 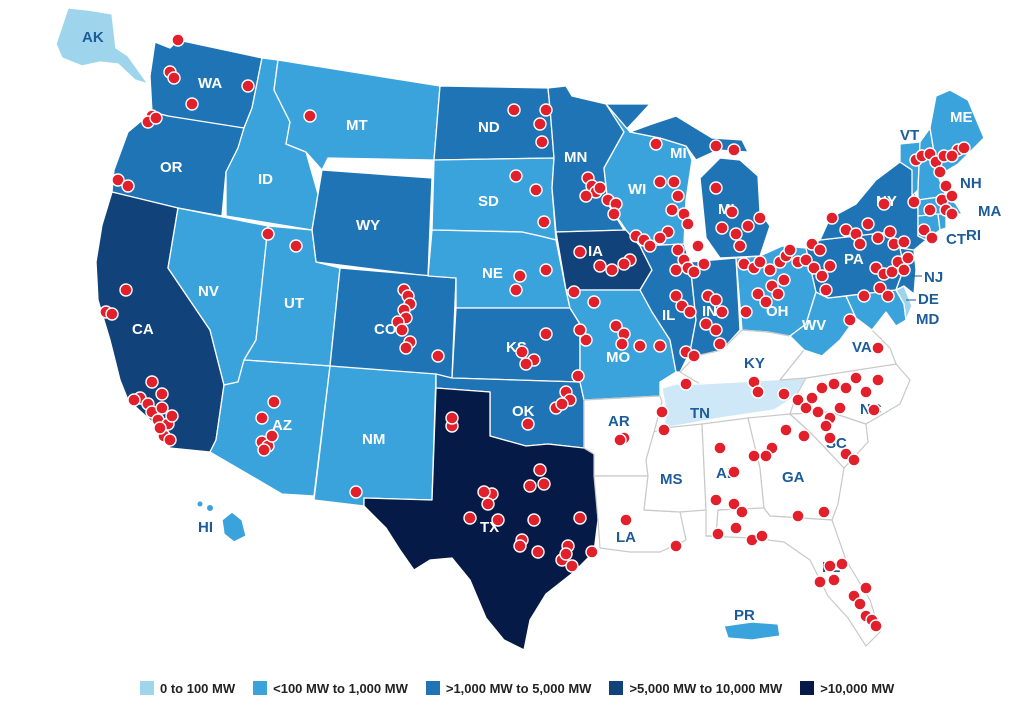 What do you see at coordinates (671, 479) in the screenshot?
I see `label-MS: MS` at bounding box center [671, 479].